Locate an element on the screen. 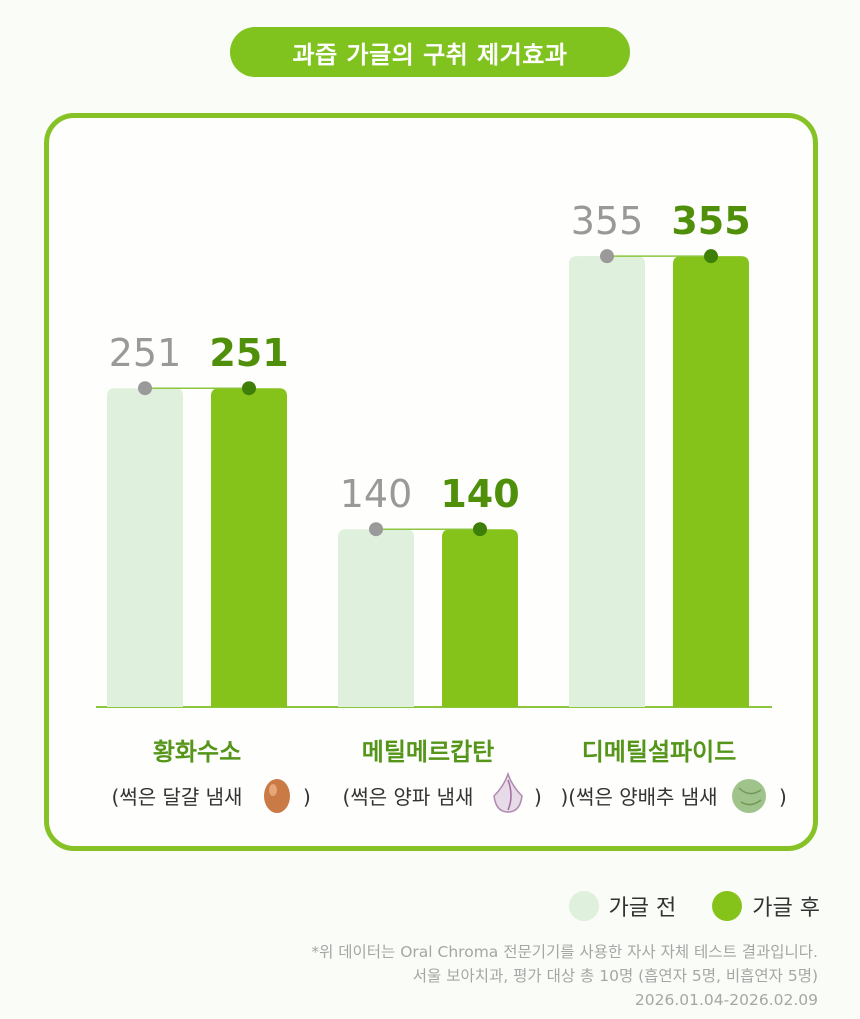  category-label-0: 황화수소 is located at coordinates (197, 752).